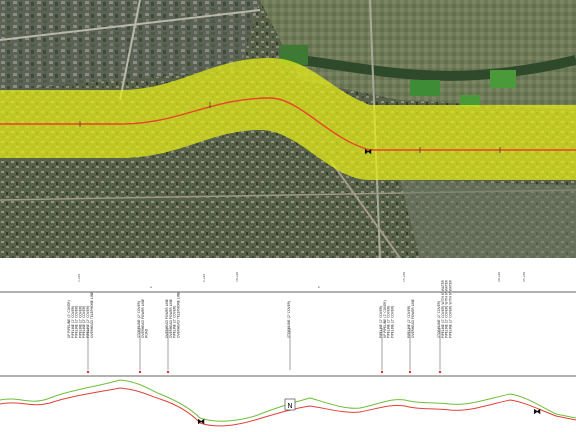 Image resolution: width=576 pixels, height=432 pixels. I want to click on station-label: 10+00, so click(237, 277).